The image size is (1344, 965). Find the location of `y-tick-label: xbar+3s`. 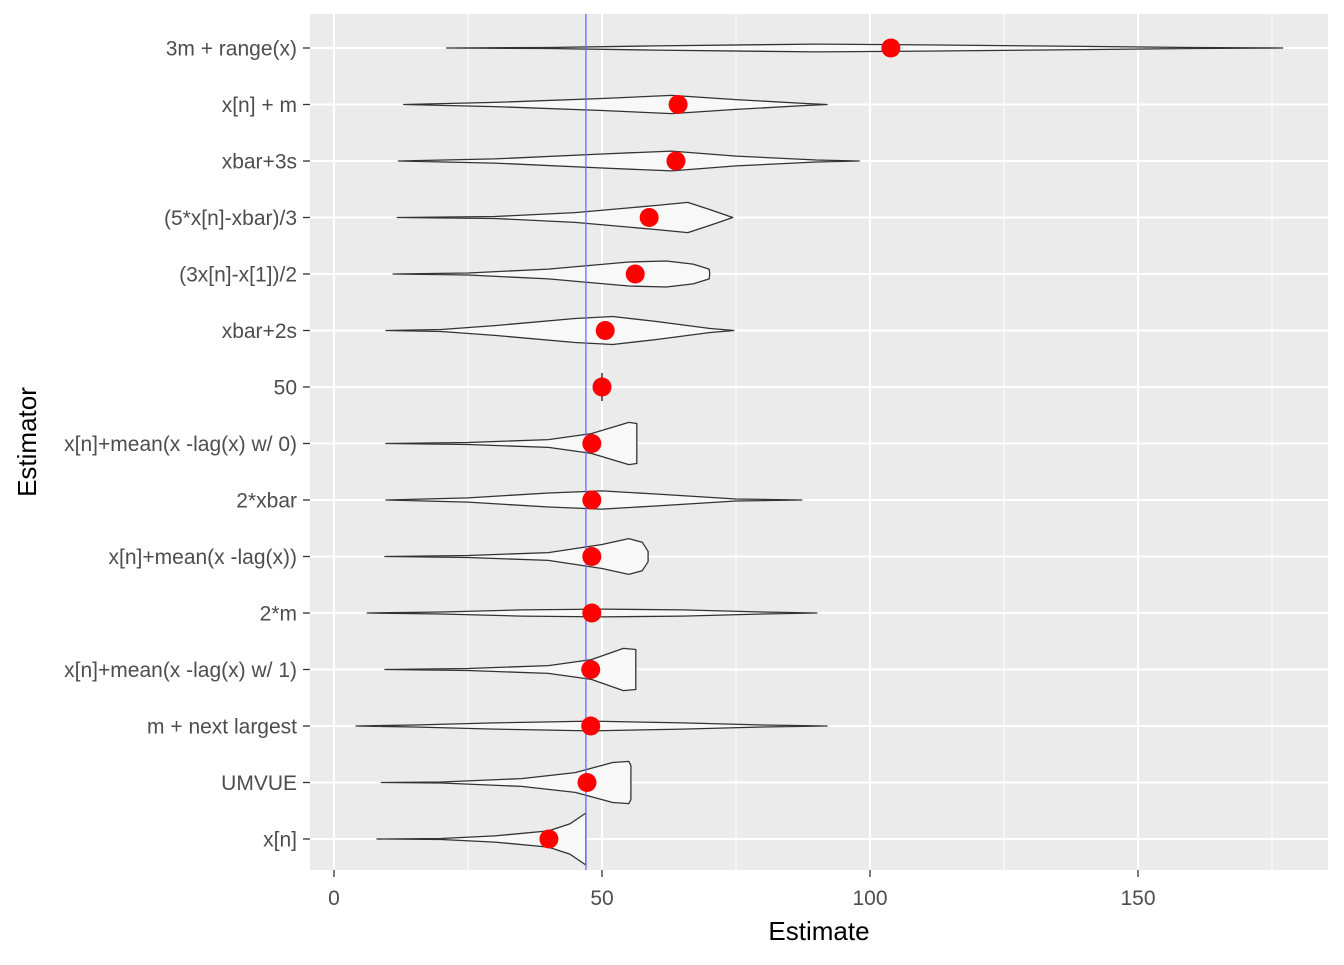

y-tick-label: xbar+3s is located at coordinates (259, 162).